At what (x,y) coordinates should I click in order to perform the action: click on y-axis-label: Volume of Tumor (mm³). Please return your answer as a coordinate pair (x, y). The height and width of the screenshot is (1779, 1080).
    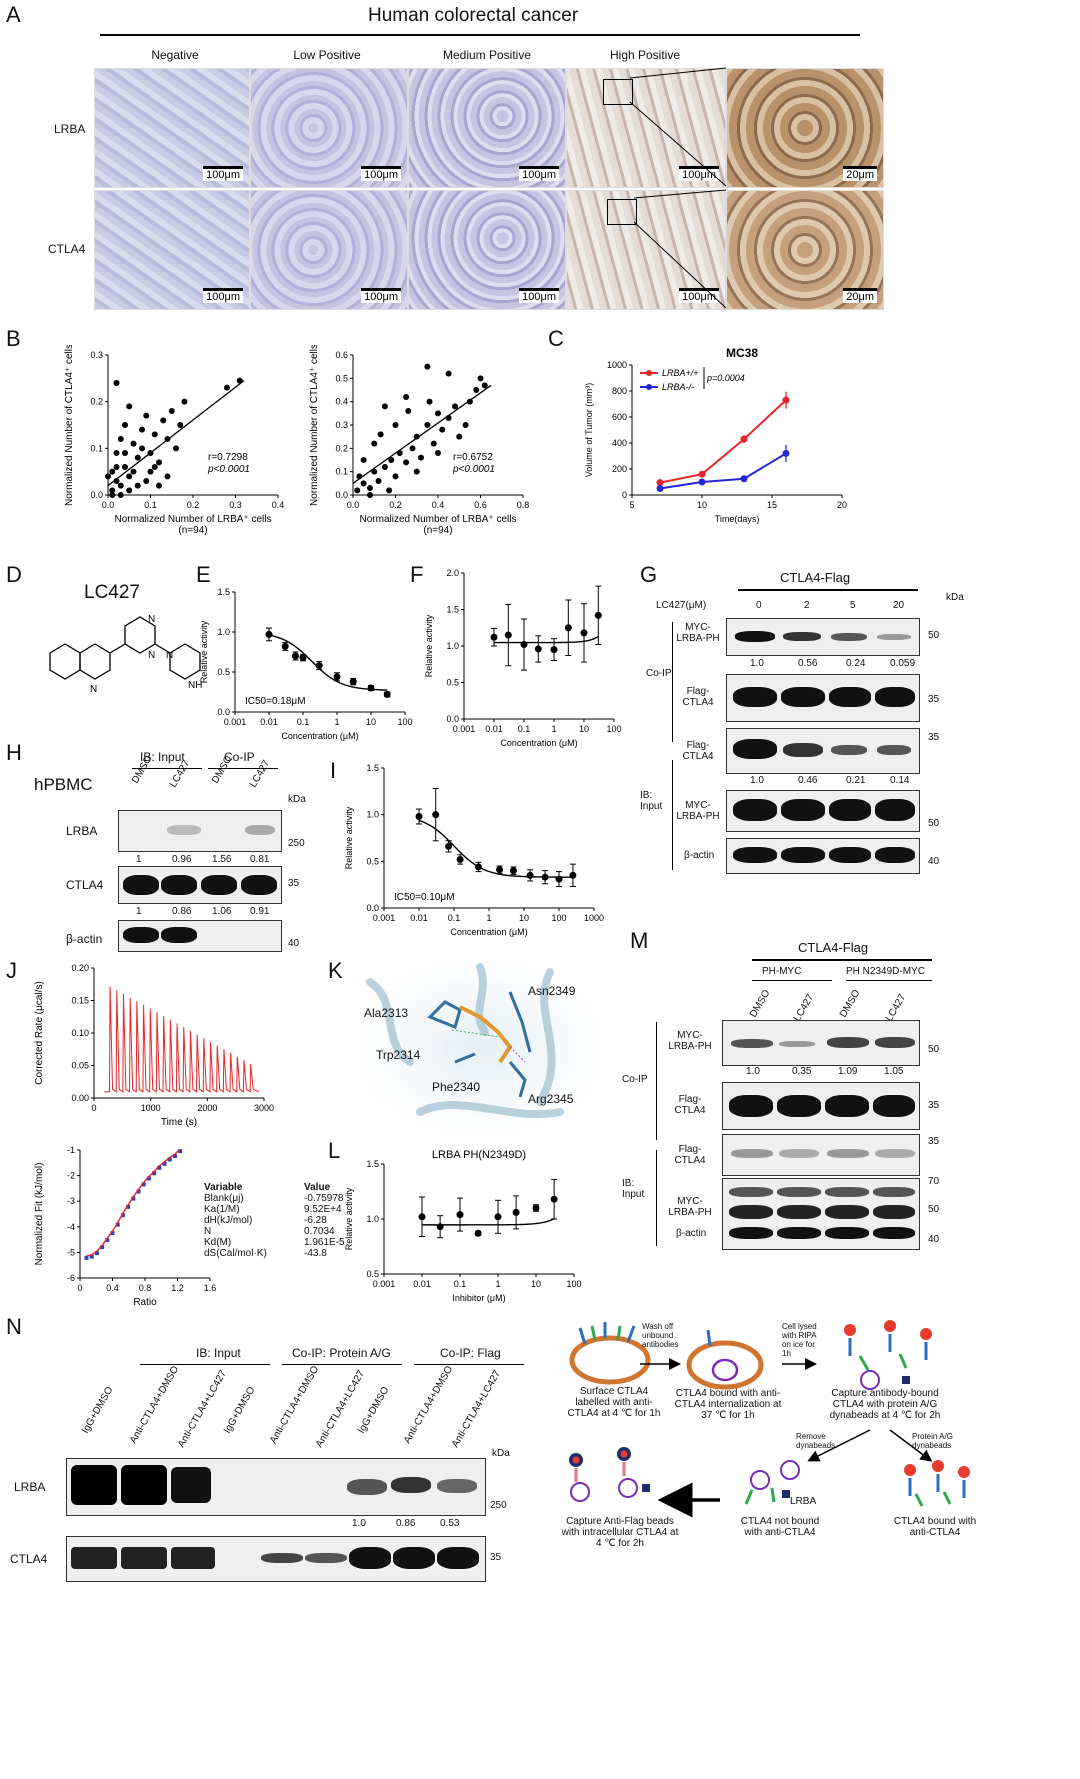
    Looking at the image, I should click on (589, 430).